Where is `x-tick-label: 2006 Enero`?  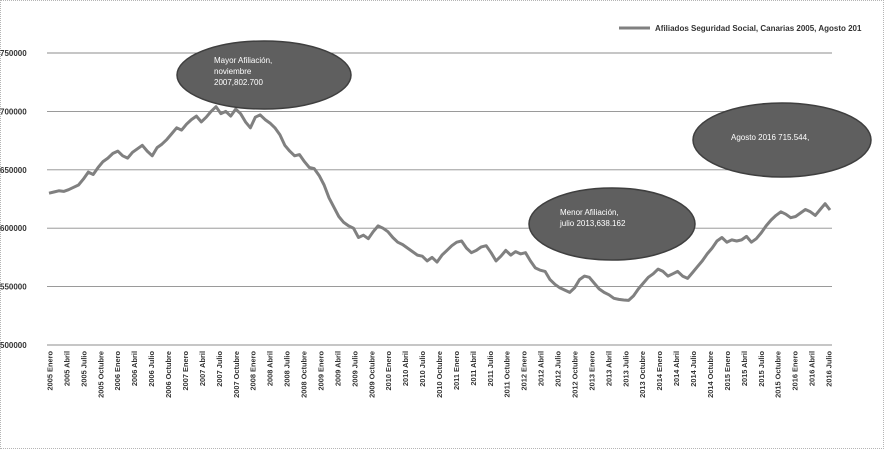
x-tick-label: 2006 Enero is located at coordinates (117, 371).